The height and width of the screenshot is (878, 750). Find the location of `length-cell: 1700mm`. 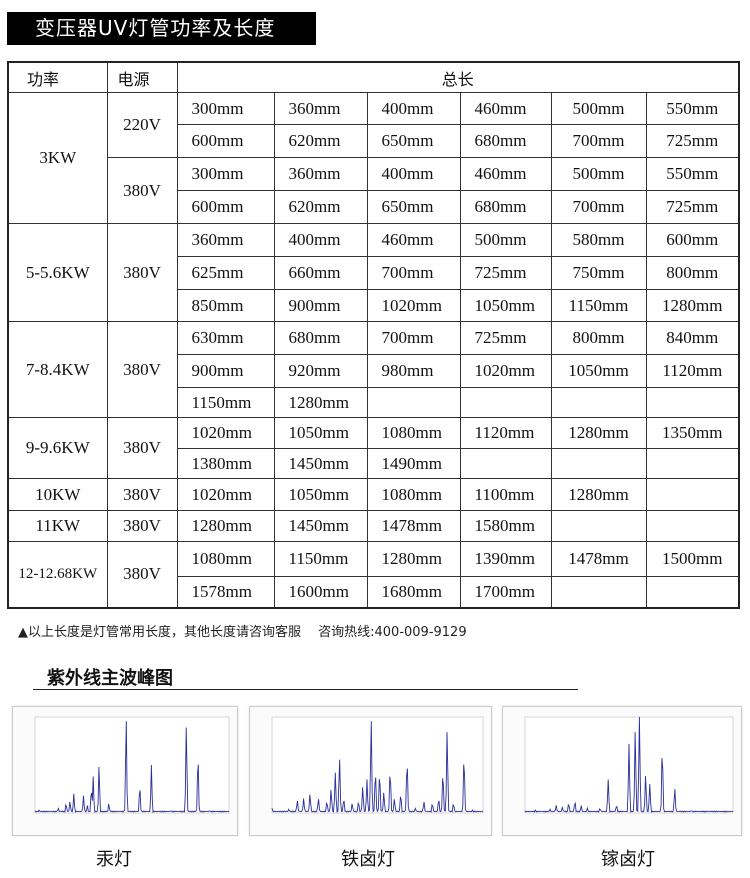

length-cell: 1700mm is located at coordinates (505, 592).